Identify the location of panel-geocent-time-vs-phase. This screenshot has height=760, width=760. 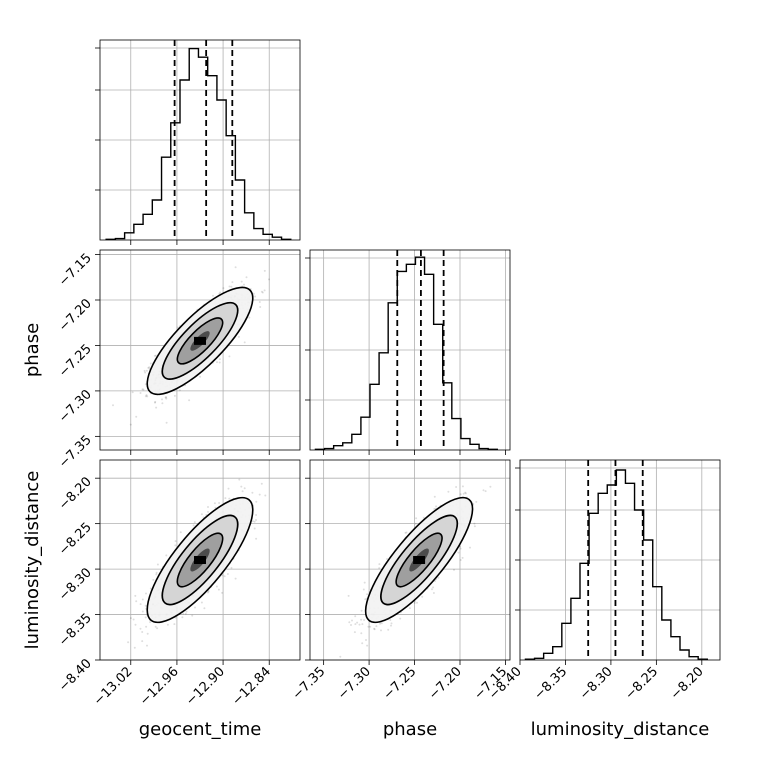
(198, 352).